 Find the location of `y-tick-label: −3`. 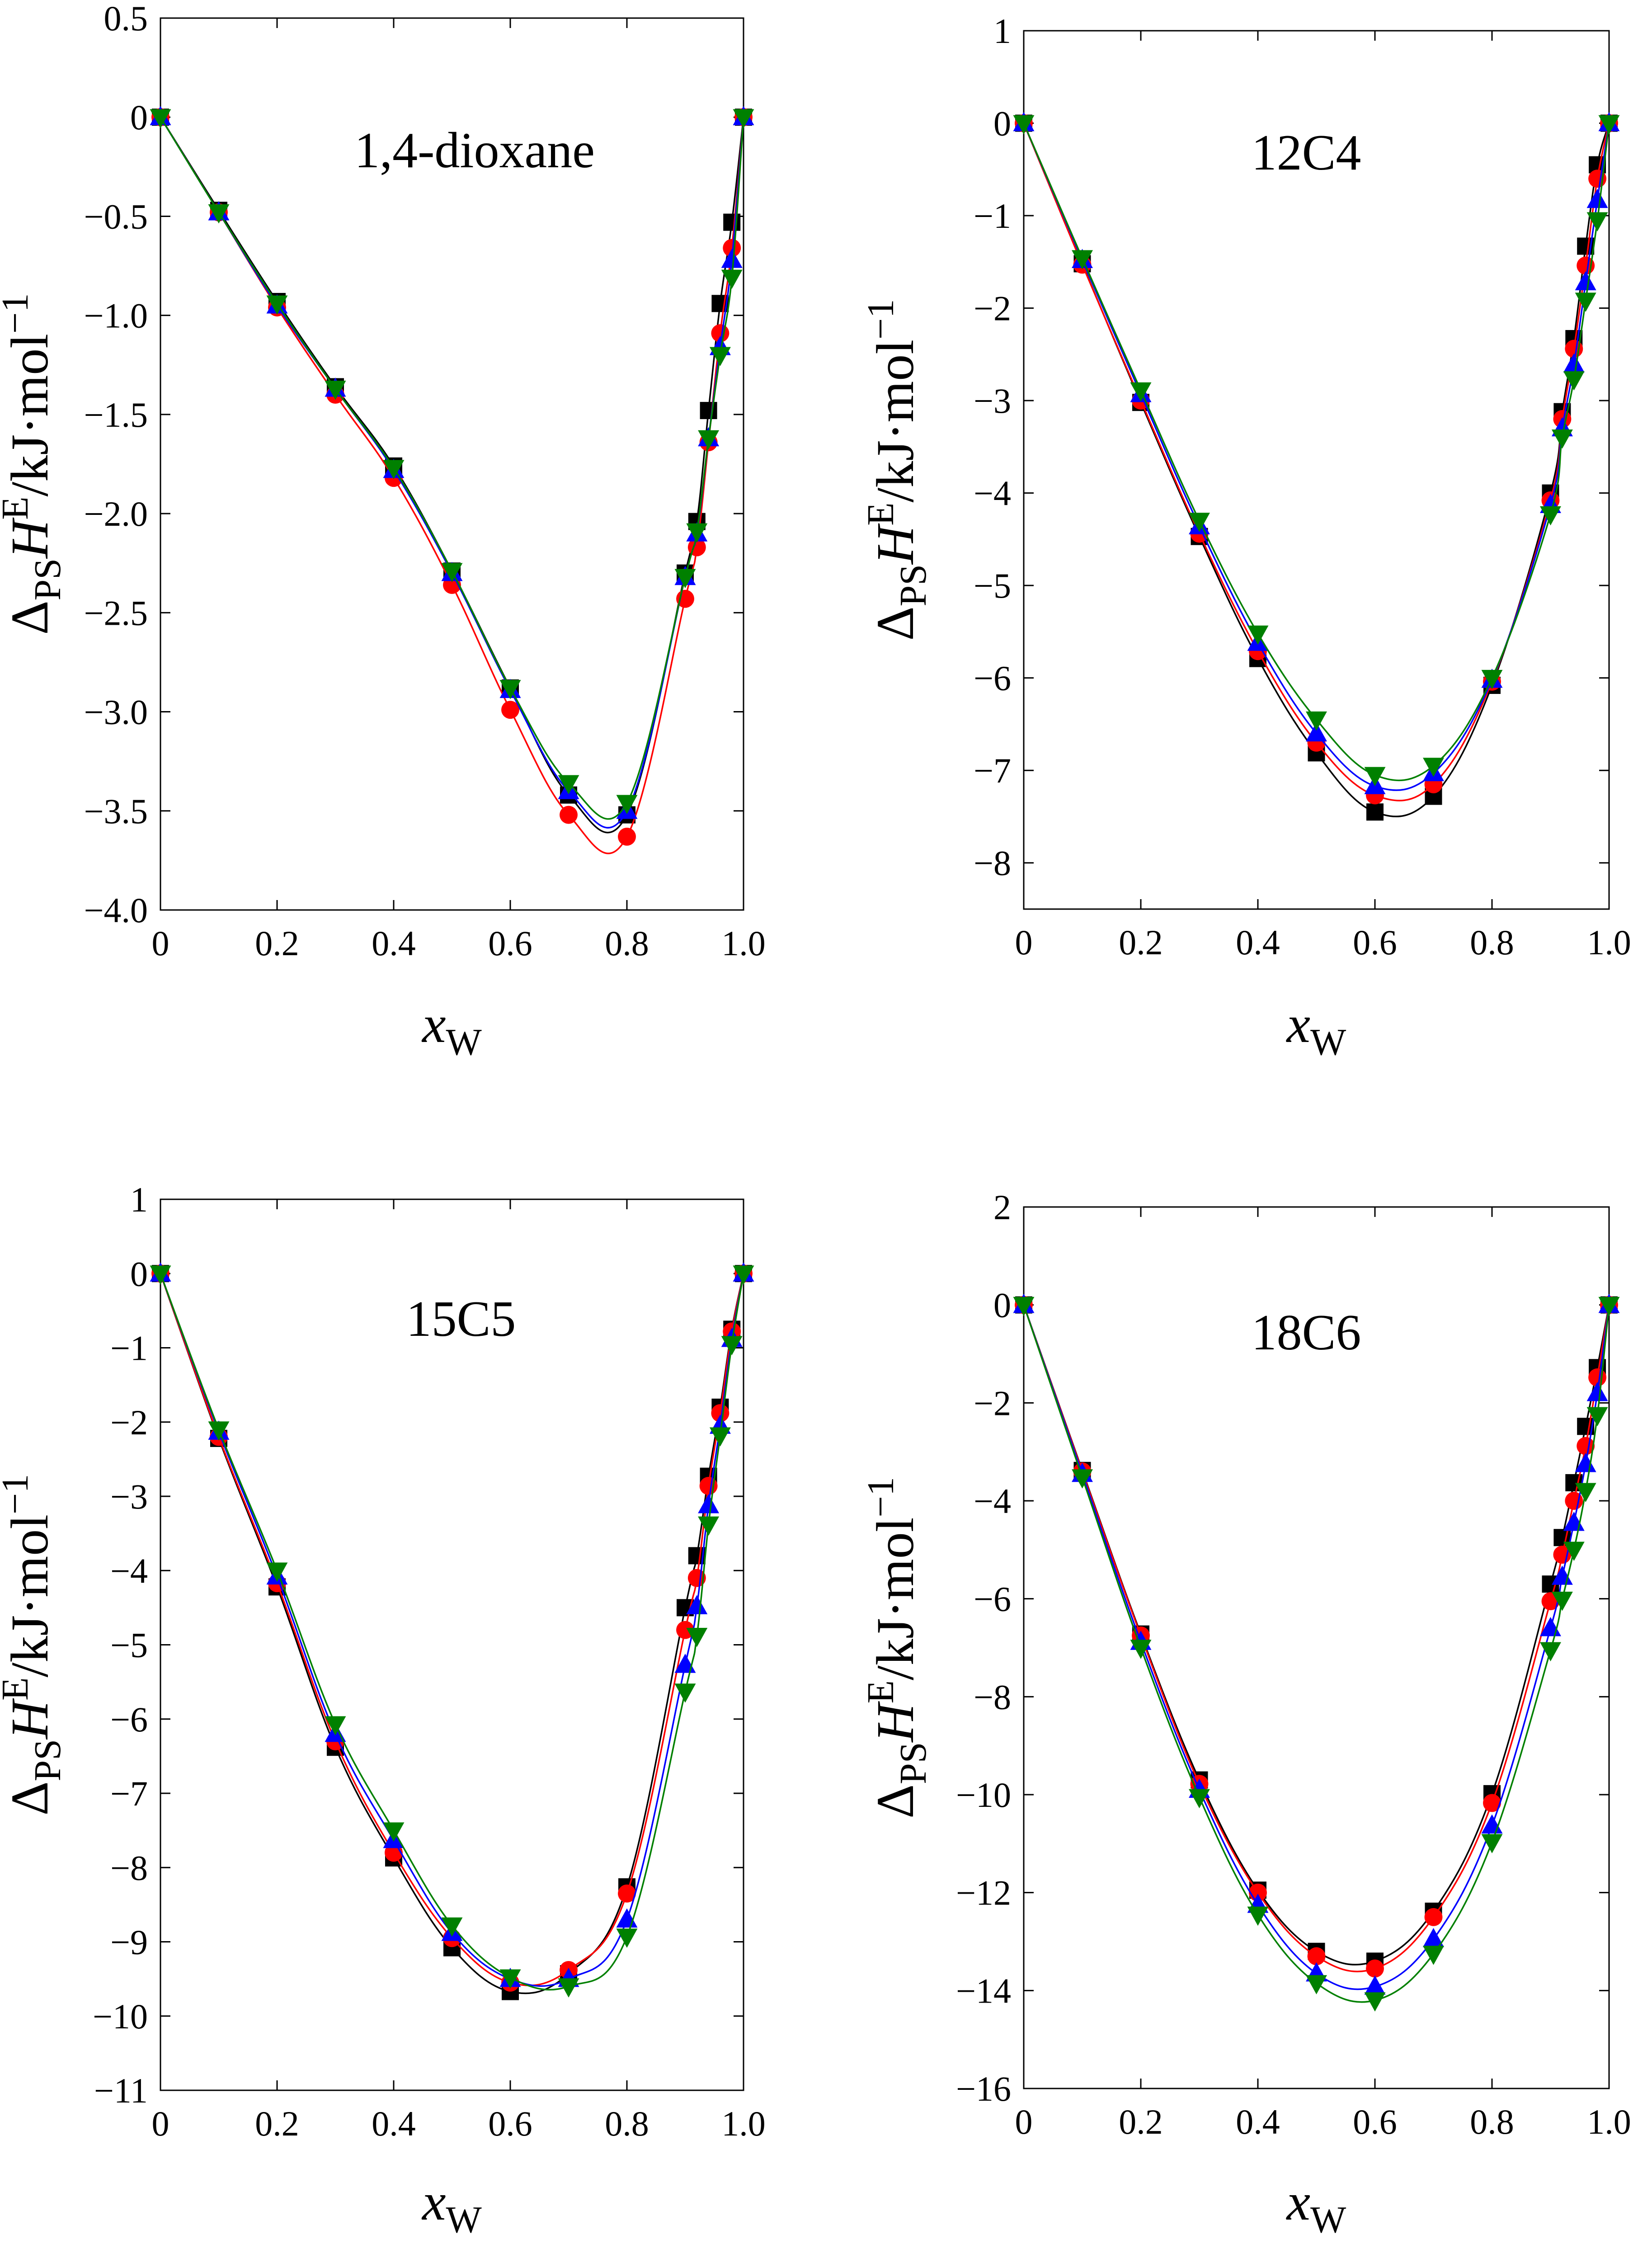

y-tick-label: −3 is located at coordinates (129, 1496).